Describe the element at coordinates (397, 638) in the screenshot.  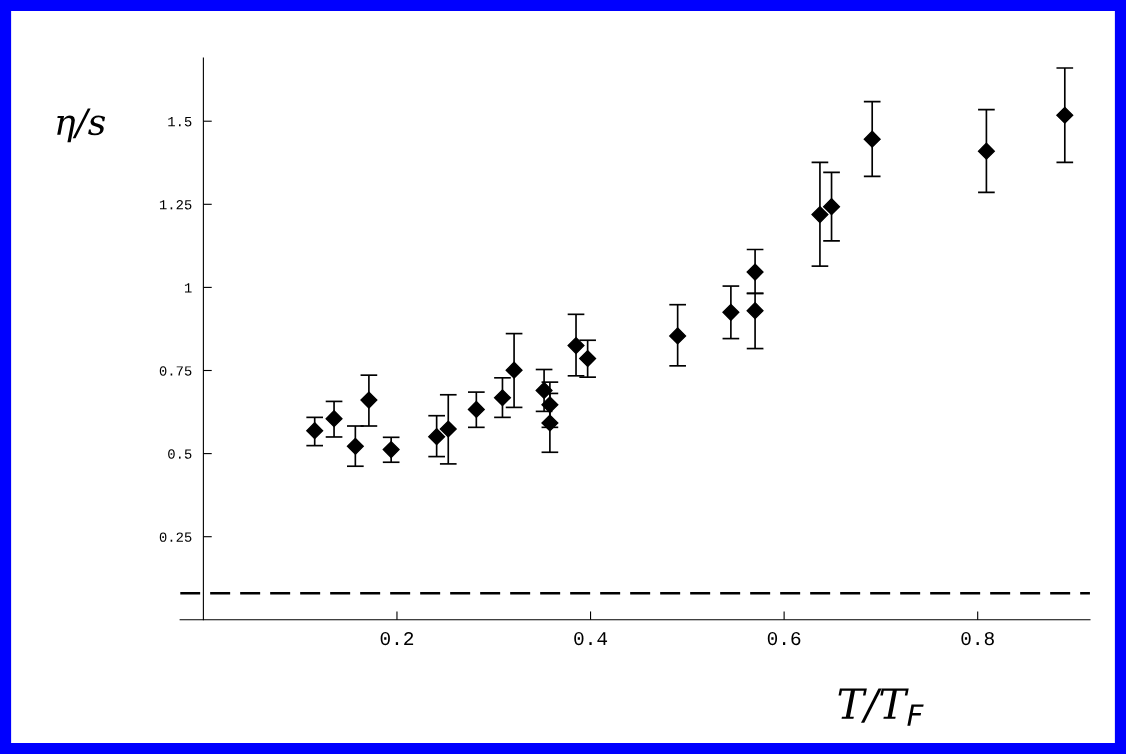
I see `x-tick-label: 0.2` at that location.